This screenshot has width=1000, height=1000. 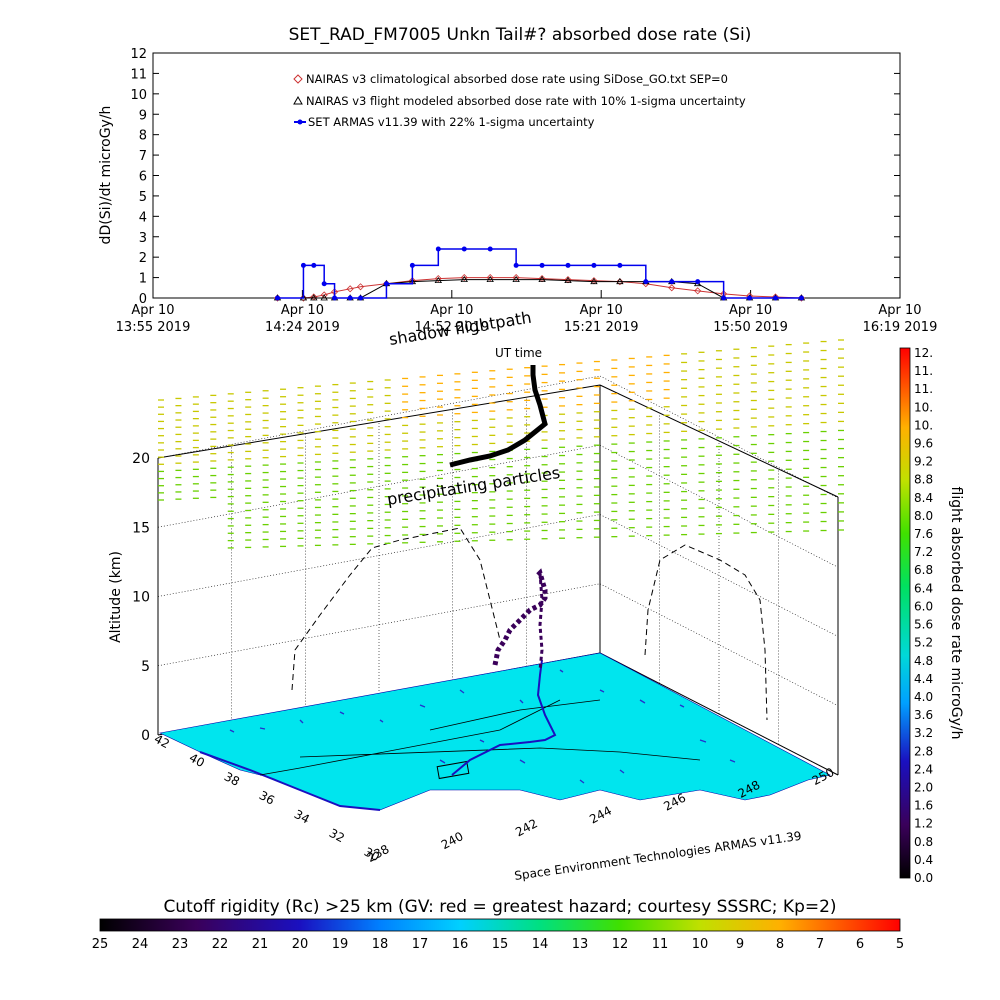 I want to click on rigidity-tick-label: 11, so click(x=660, y=944).